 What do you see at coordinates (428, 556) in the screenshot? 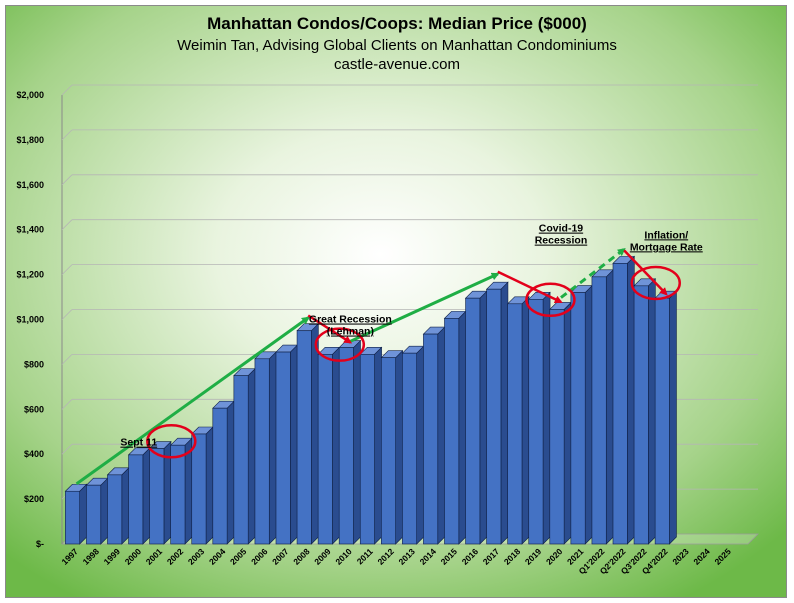
I see `x-tick-label: 2014` at bounding box center [428, 556].